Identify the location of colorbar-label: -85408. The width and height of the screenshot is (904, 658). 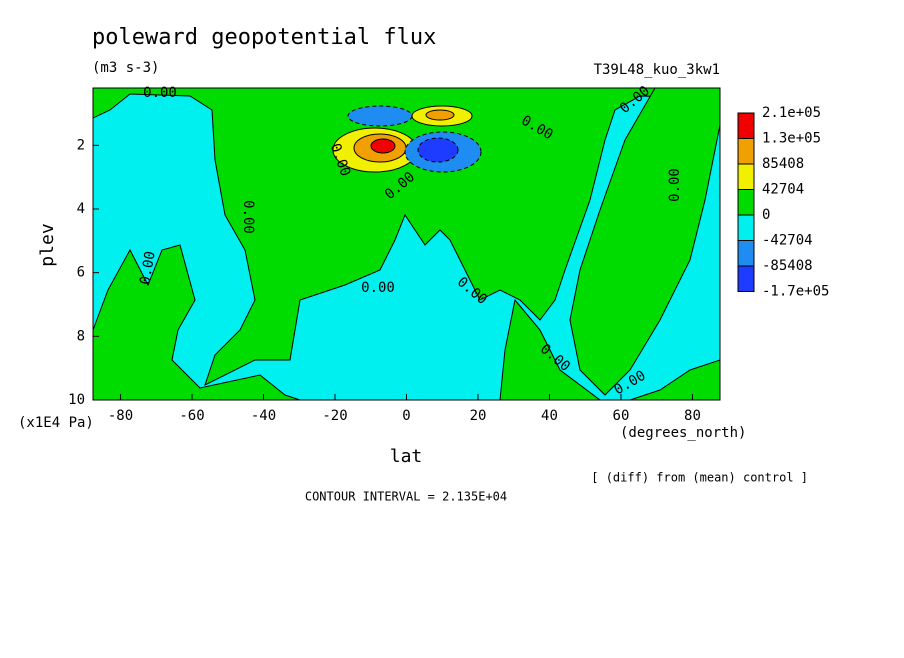
(787, 266).